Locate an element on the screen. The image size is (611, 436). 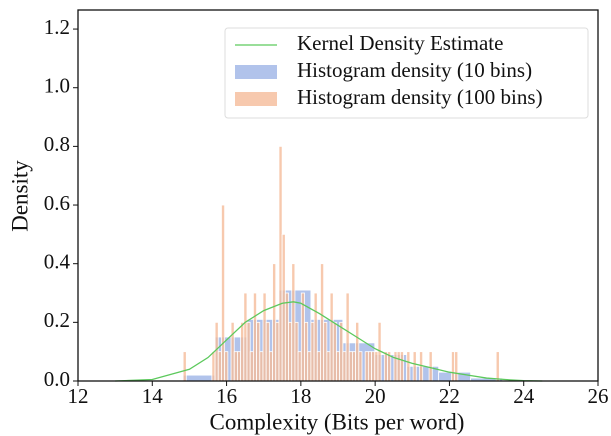
x-tick-label: 20 is located at coordinates (375, 396).